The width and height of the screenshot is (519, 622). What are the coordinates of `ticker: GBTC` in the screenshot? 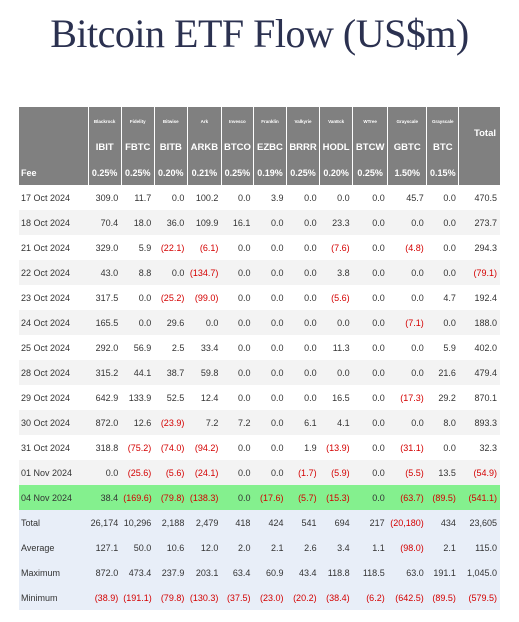 It's located at (407, 147).